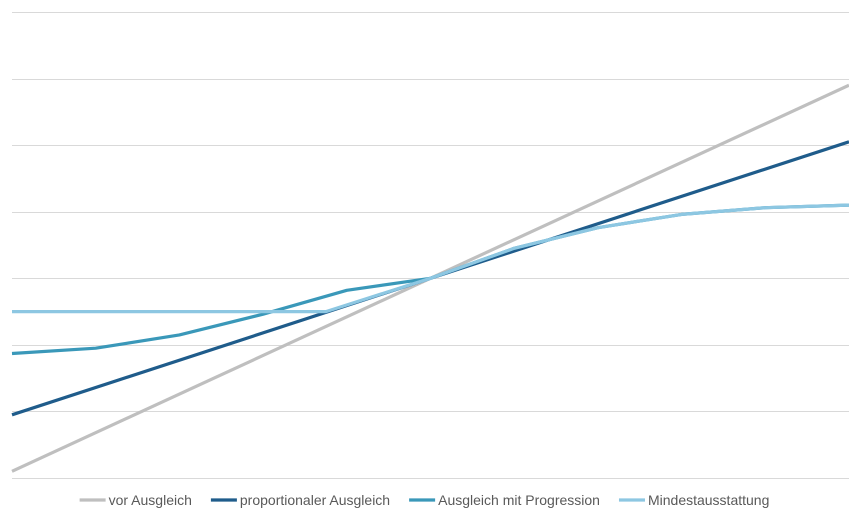 This screenshot has height=513, width=849. What do you see at coordinates (519, 500) in the screenshot?
I see `legend-label: Ausgleich mit Progression` at bounding box center [519, 500].